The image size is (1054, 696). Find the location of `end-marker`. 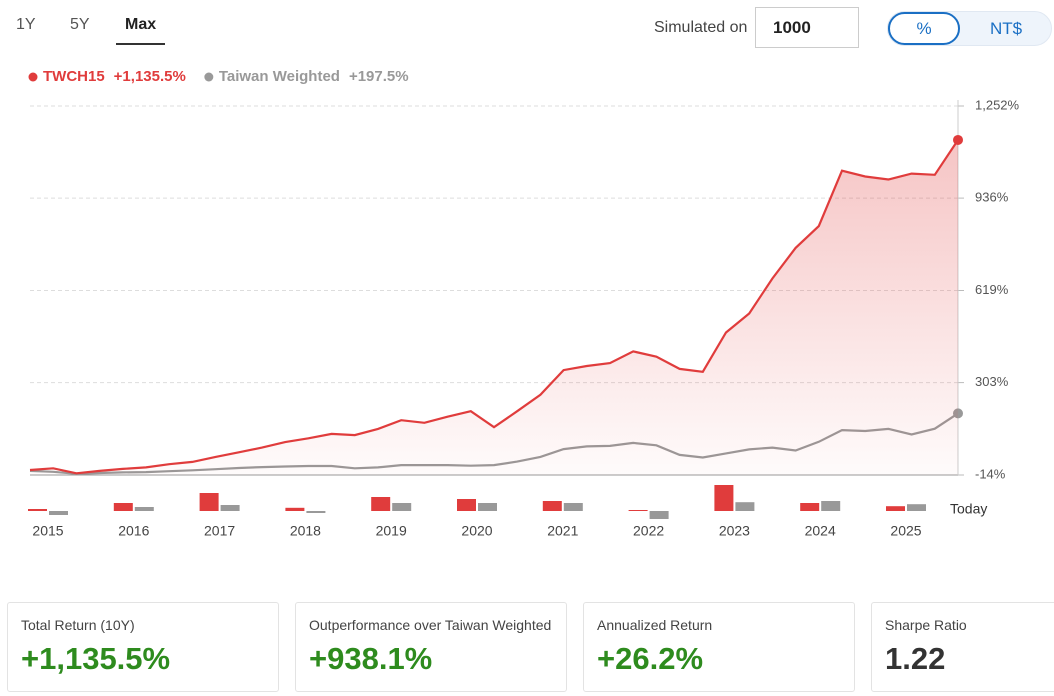

end-marker is located at coordinates (958, 139).